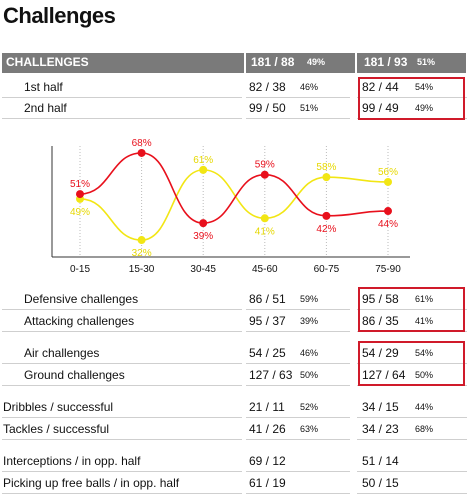  I want to click on row-label: Air challenges, so click(62, 353).